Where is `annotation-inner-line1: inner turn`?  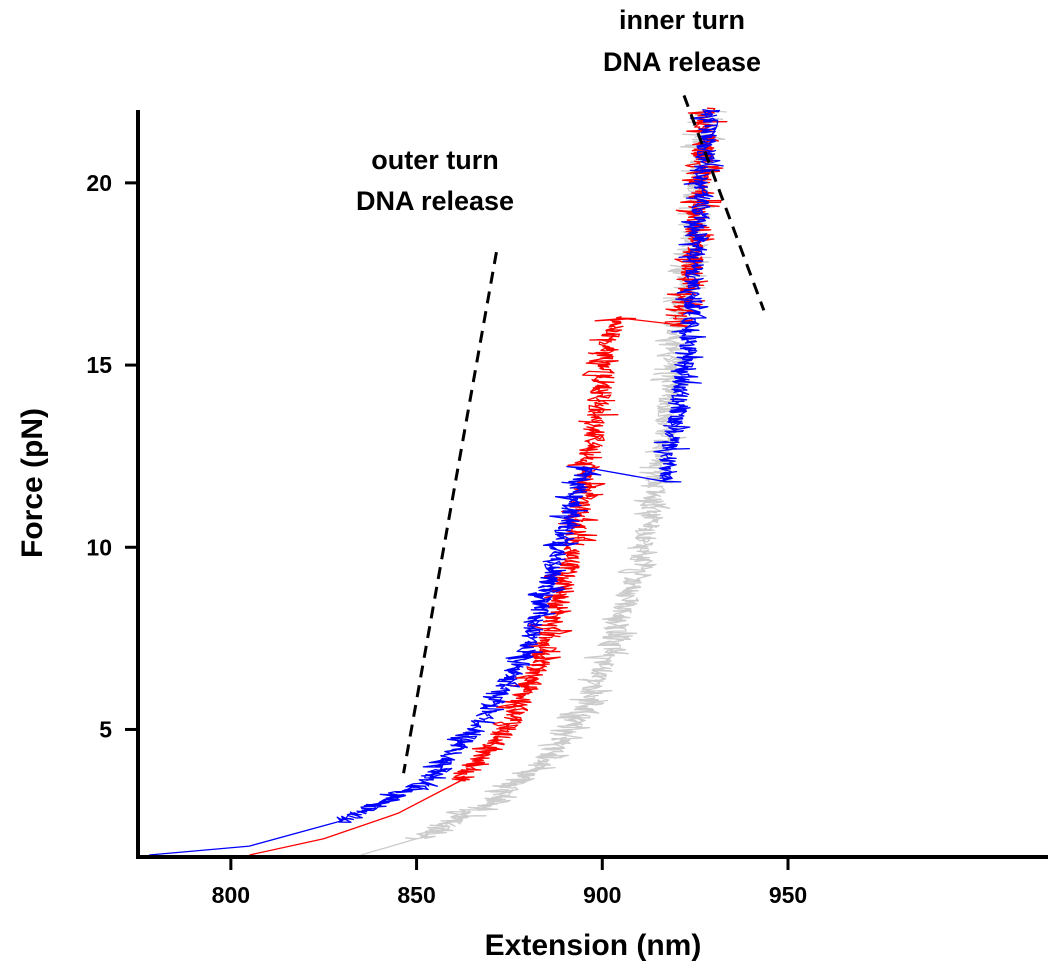
annotation-inner-line1: inner turn is located at coordinates (682, 20).